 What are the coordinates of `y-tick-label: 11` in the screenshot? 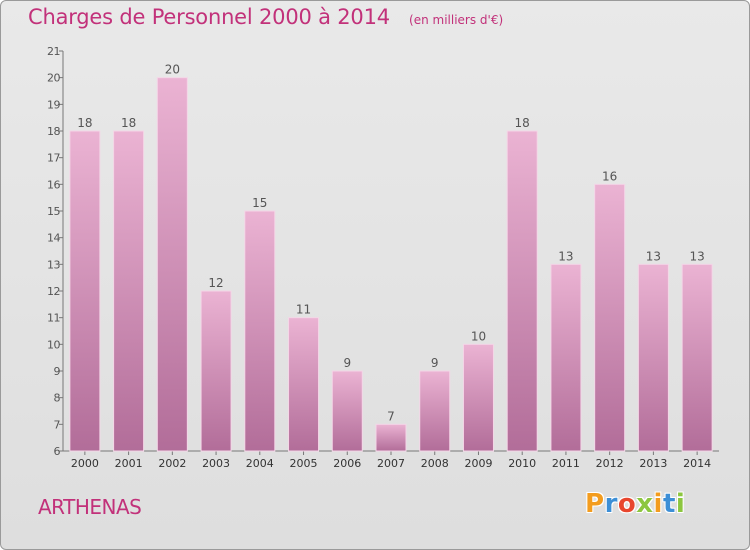 It's located at (53, 318).